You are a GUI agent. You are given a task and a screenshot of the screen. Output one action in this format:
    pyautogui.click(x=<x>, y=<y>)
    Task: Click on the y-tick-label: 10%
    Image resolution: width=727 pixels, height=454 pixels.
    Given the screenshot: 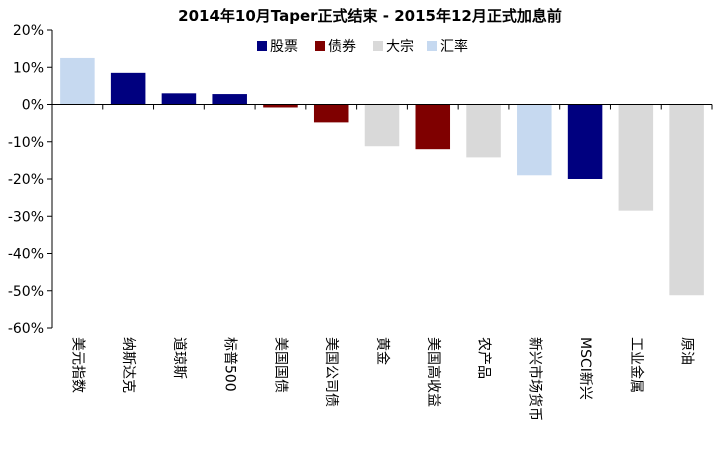 What is the action you would take?
    pyautogui.click(x=28, y=68)
    